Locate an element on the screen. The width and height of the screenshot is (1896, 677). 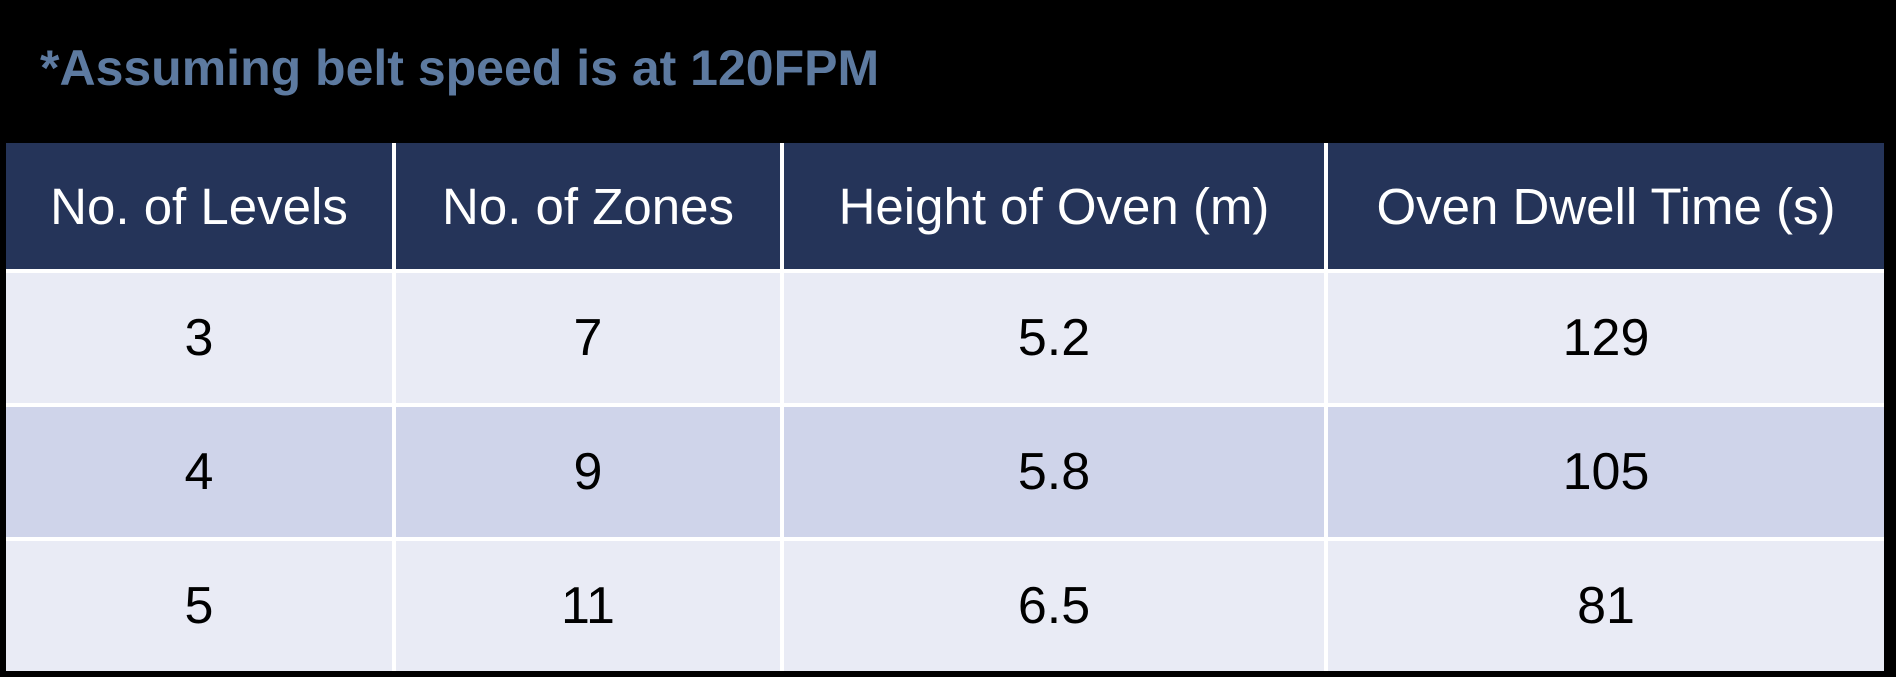
belt-speed-note: *Assuming belt speed is at 120FPM is located at coordinates (460, 68).